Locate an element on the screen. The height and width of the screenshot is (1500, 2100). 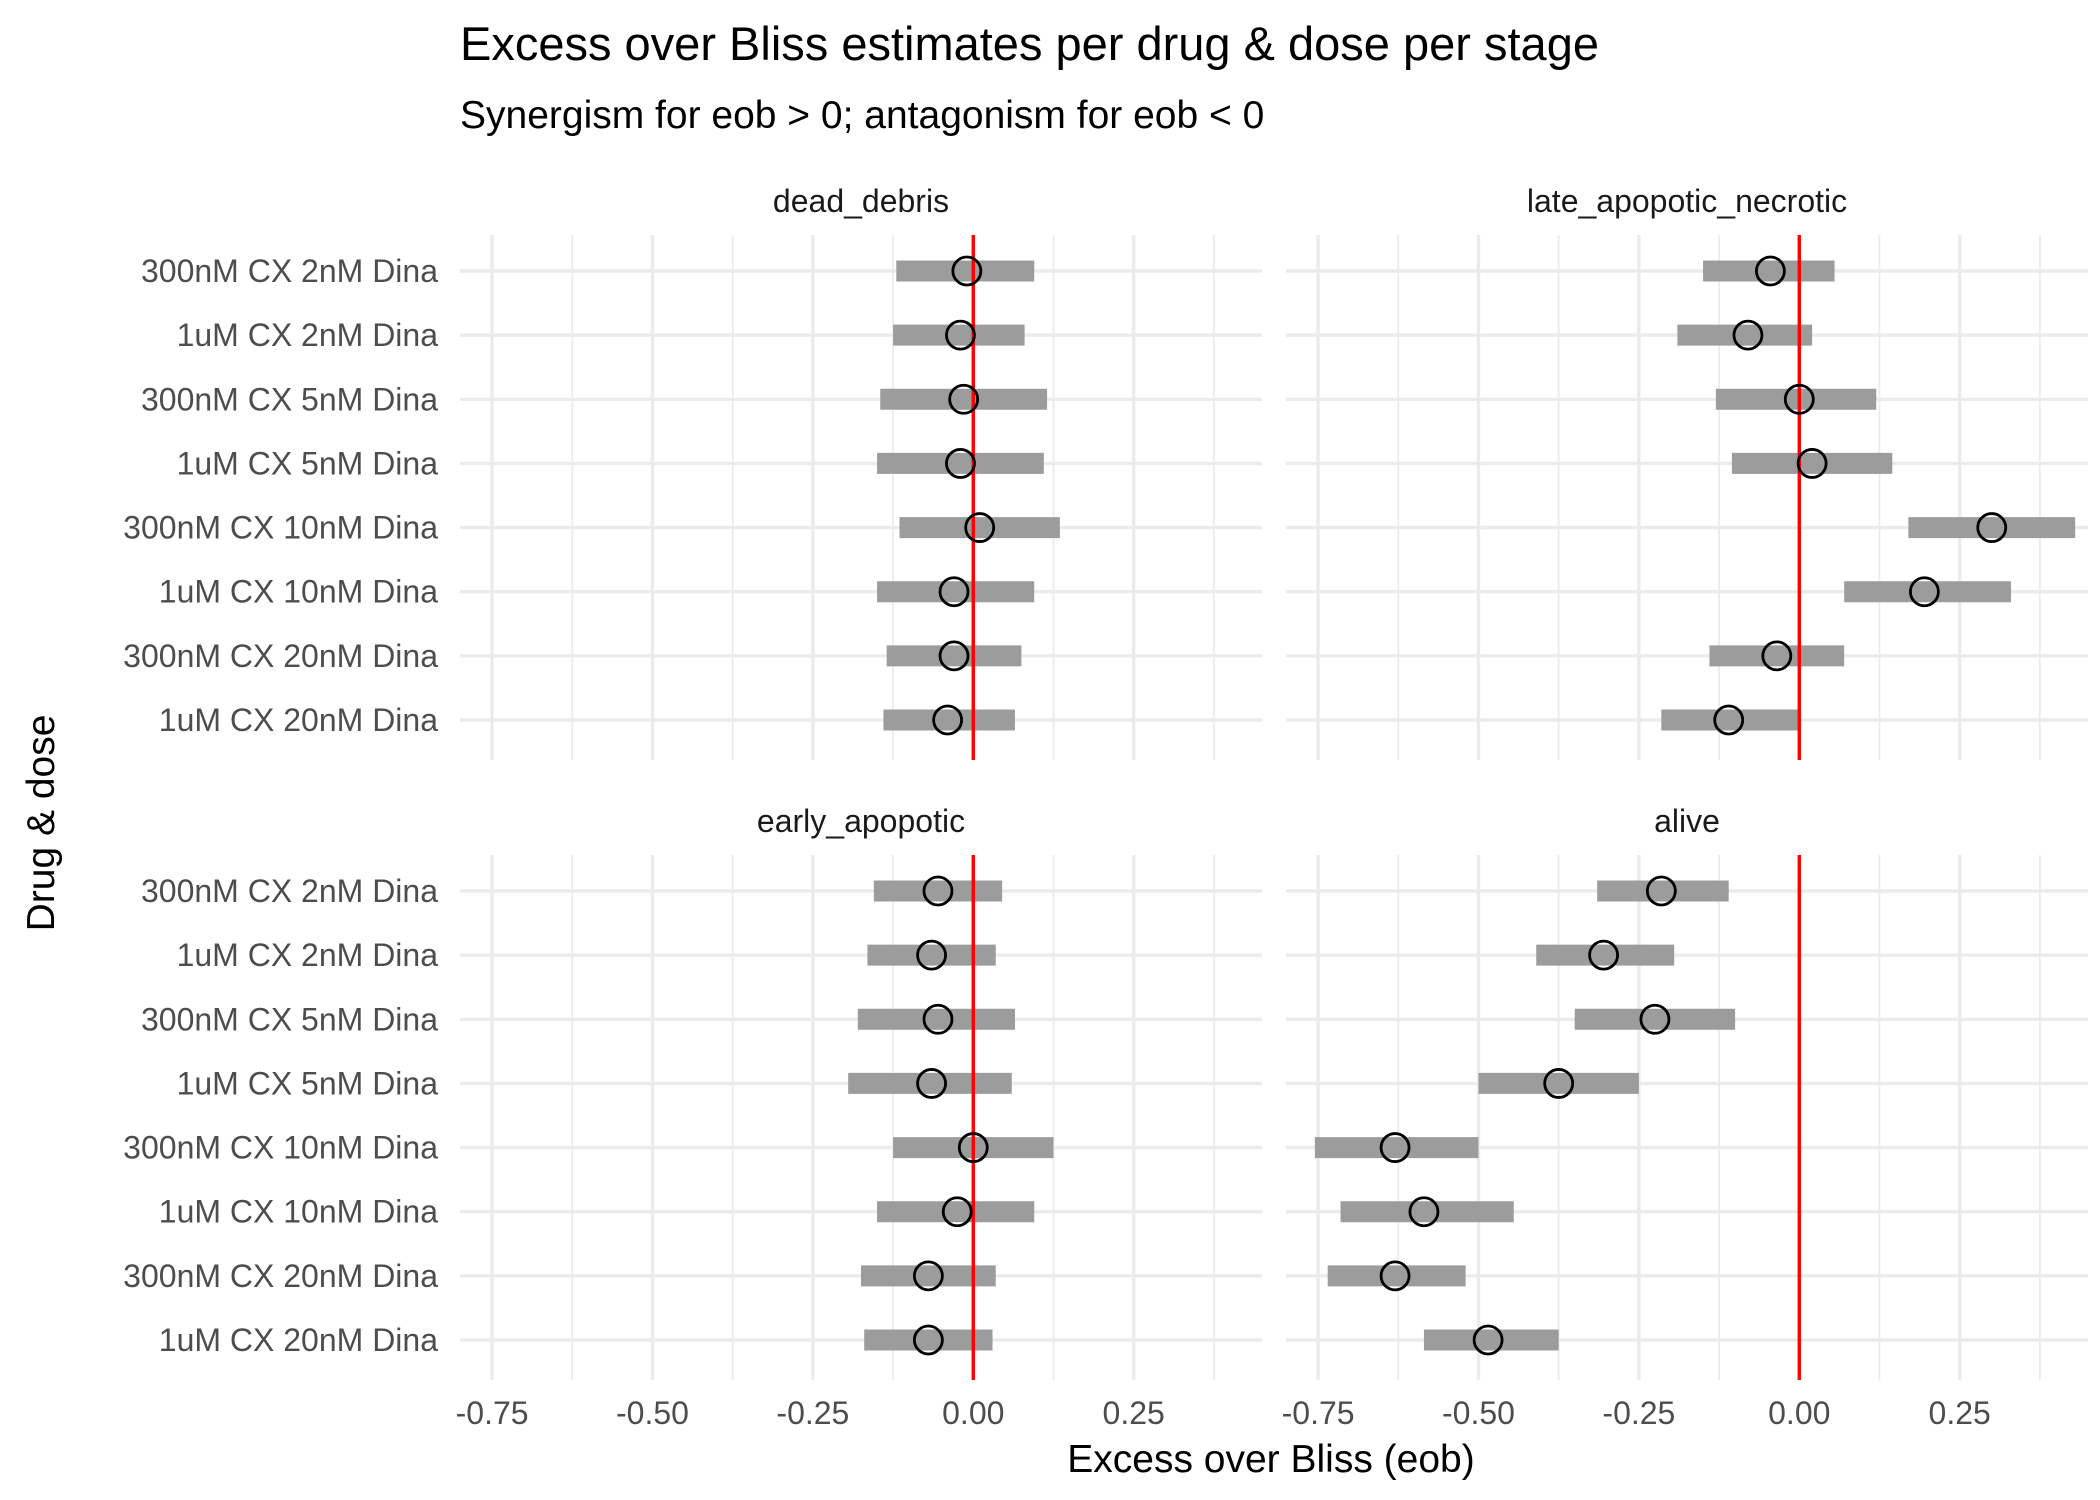
facet-strip-label: early_apopotic is located at coordinates (861, 821).